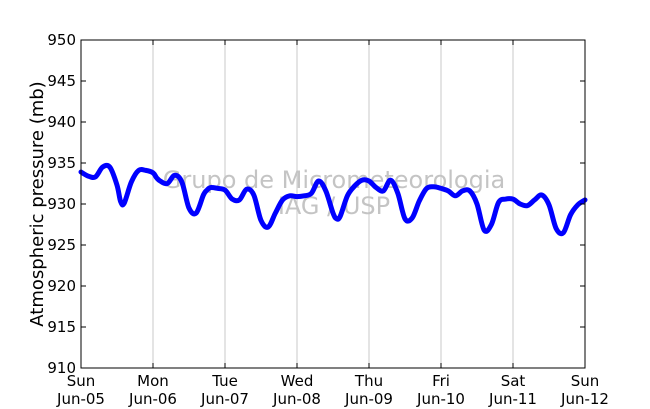  I want to click on y-tick-label-1: 915, so click(61, 327).